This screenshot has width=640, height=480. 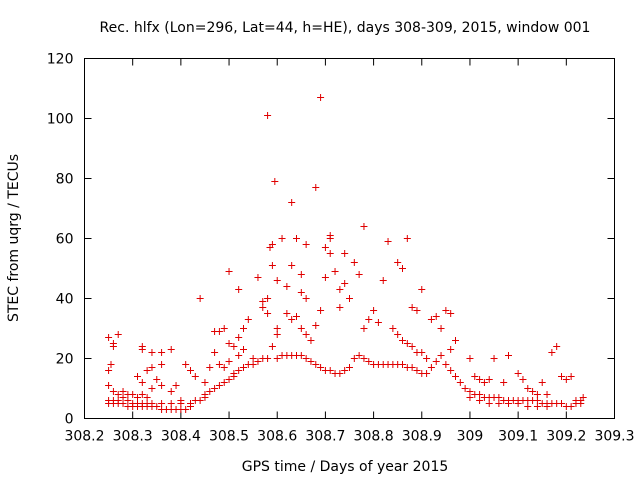 I want to click on x-tick-label: 309.2, so click(x=566, y=437).